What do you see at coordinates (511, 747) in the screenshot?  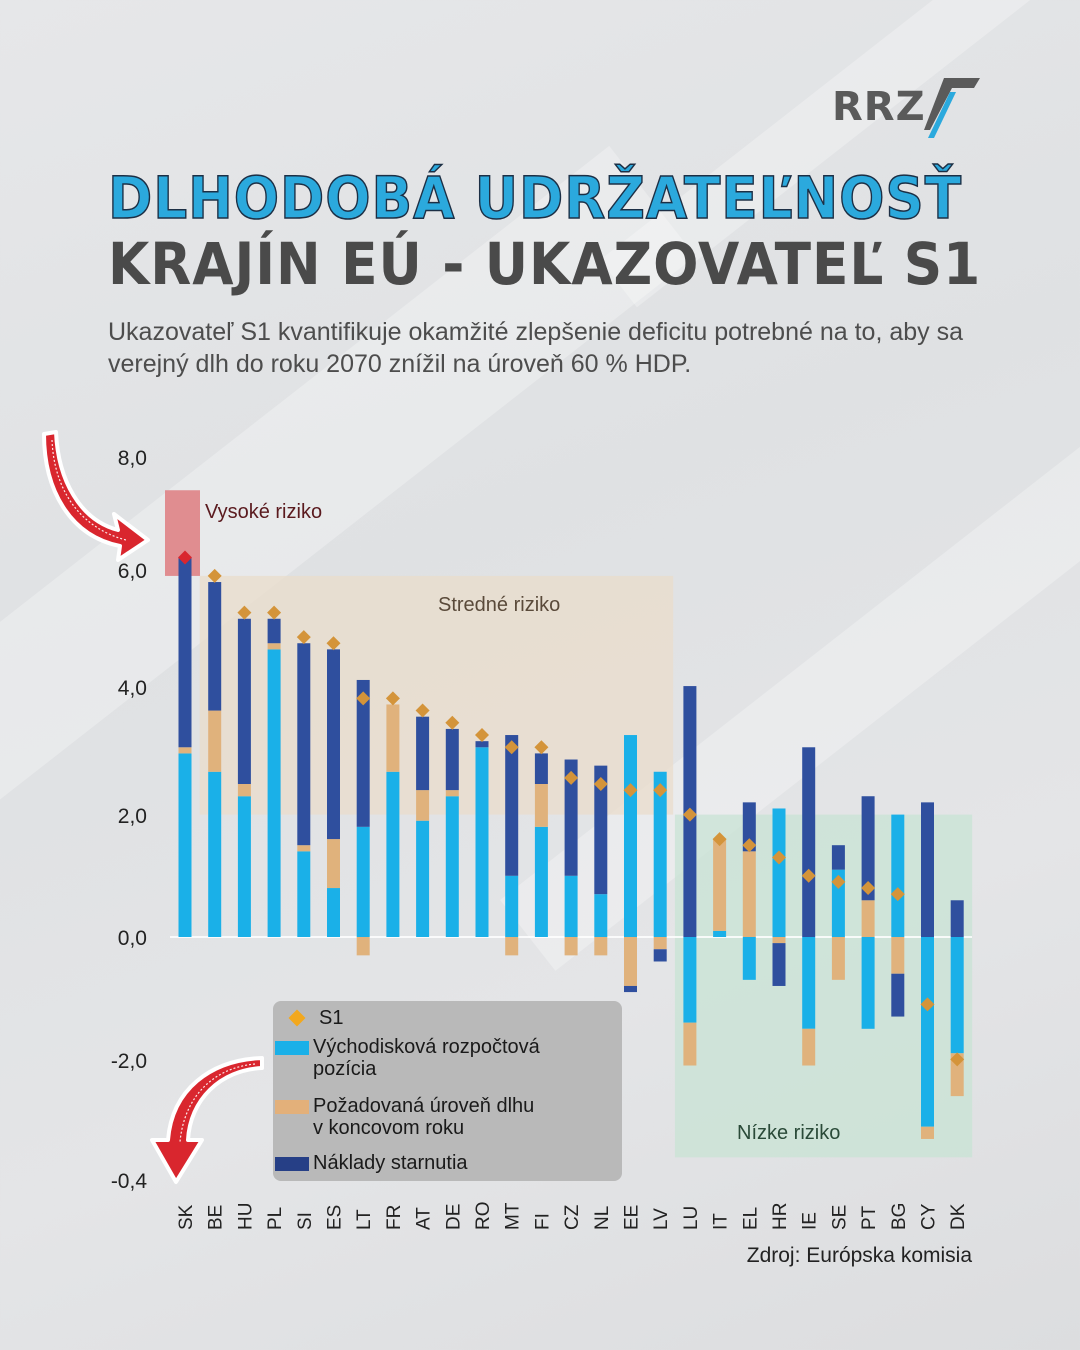 I see `s1-marker-MT` at bounding box center [511, 747].